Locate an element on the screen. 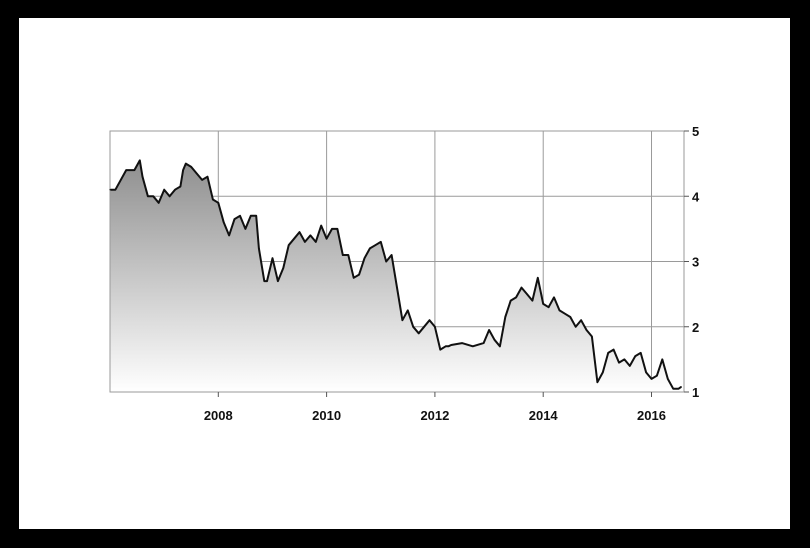 This screenshot has width=810, height=548. x-tick-label: 2008 is located at coordinates (218, 415).